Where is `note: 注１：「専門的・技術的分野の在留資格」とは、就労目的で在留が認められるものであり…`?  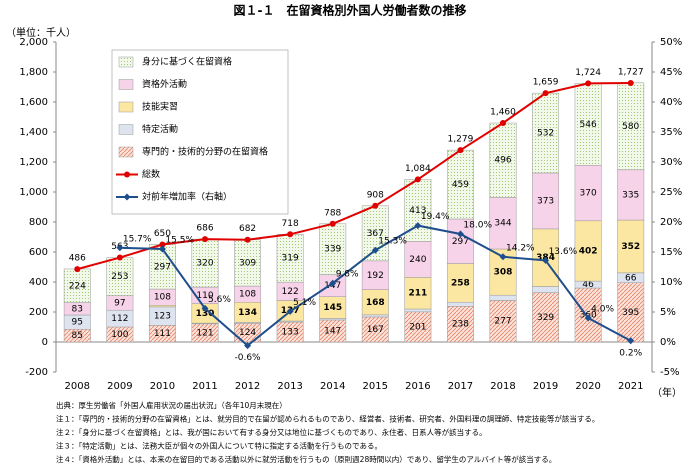
note: 注１：「専門的・技術的分野の在留資格」とは、就労目的で在留が認められるものであり… is located at coordinates (327, 419).